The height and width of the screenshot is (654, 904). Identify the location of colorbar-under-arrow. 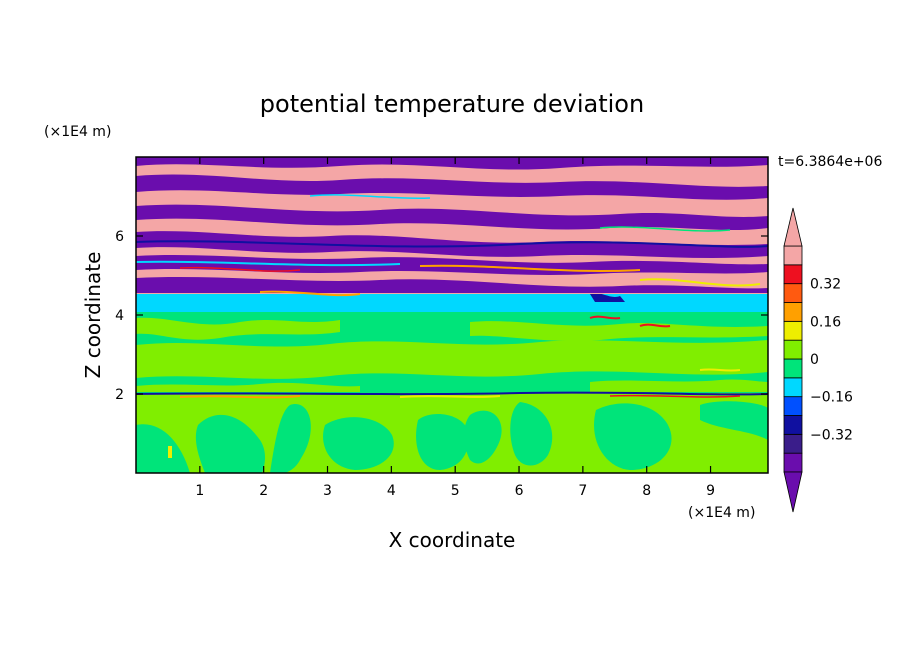
(793, 492).